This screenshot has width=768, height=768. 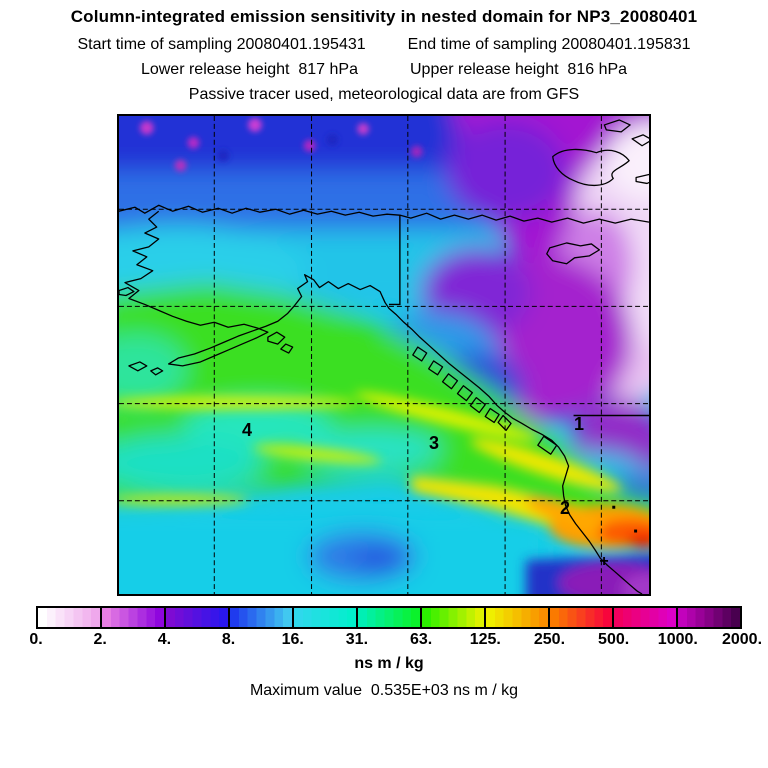 What do you see at coordinates (549, 639) in the screenshot?
I see `colorbar-tick-8: 250.` at bounding box center [549, 639].